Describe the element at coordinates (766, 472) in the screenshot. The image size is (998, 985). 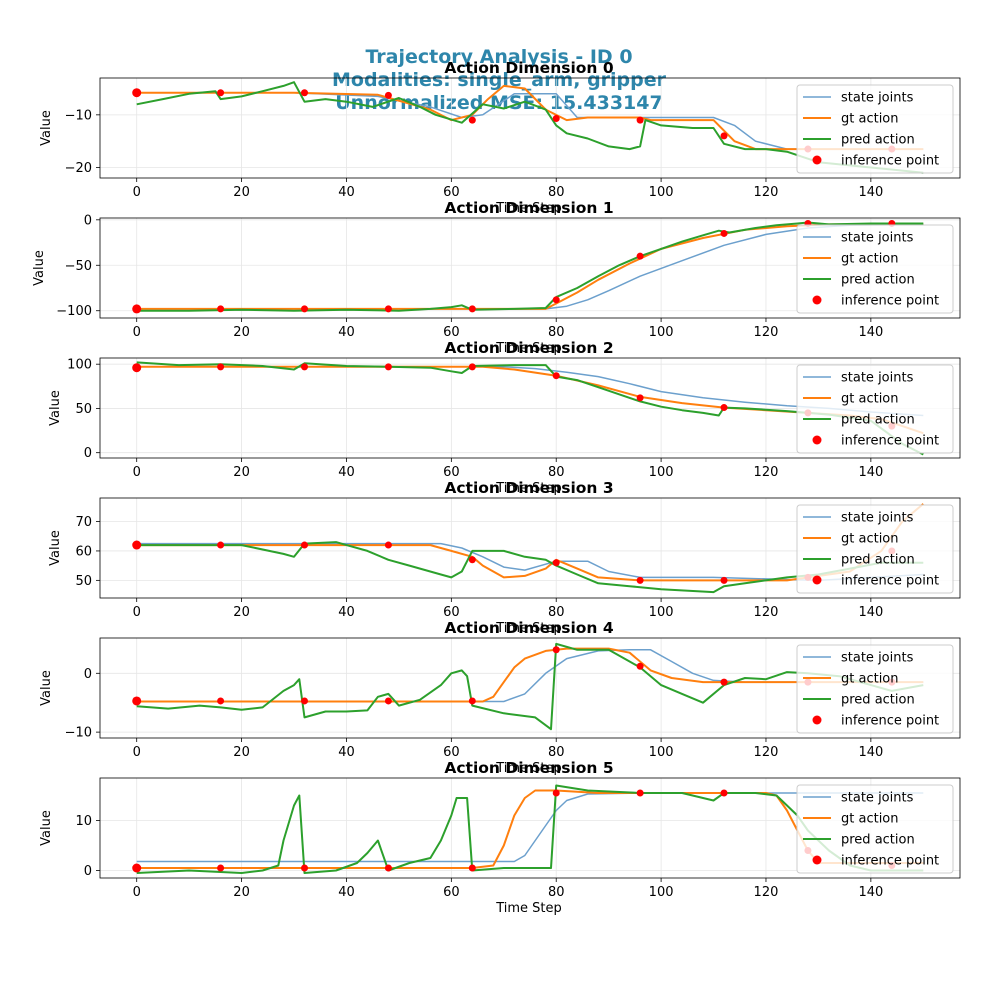
I see `x-tick-label: 120` at that location.